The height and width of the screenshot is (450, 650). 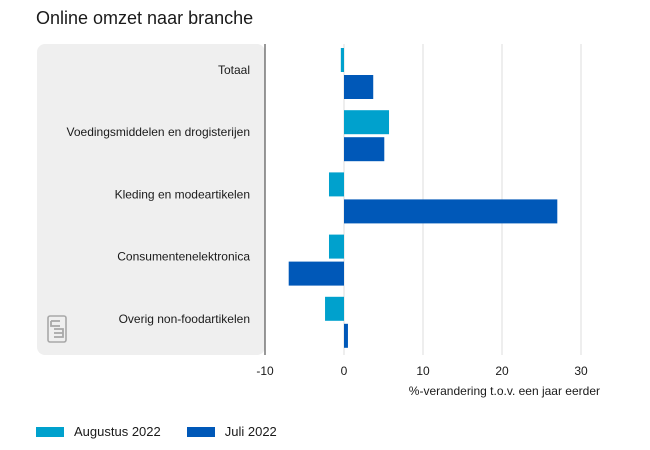 What do you see at coordinates (182, 194) in the screenshot?
I see `category-label: Kleding en modeartikelen` at bounding box center [182, 194].